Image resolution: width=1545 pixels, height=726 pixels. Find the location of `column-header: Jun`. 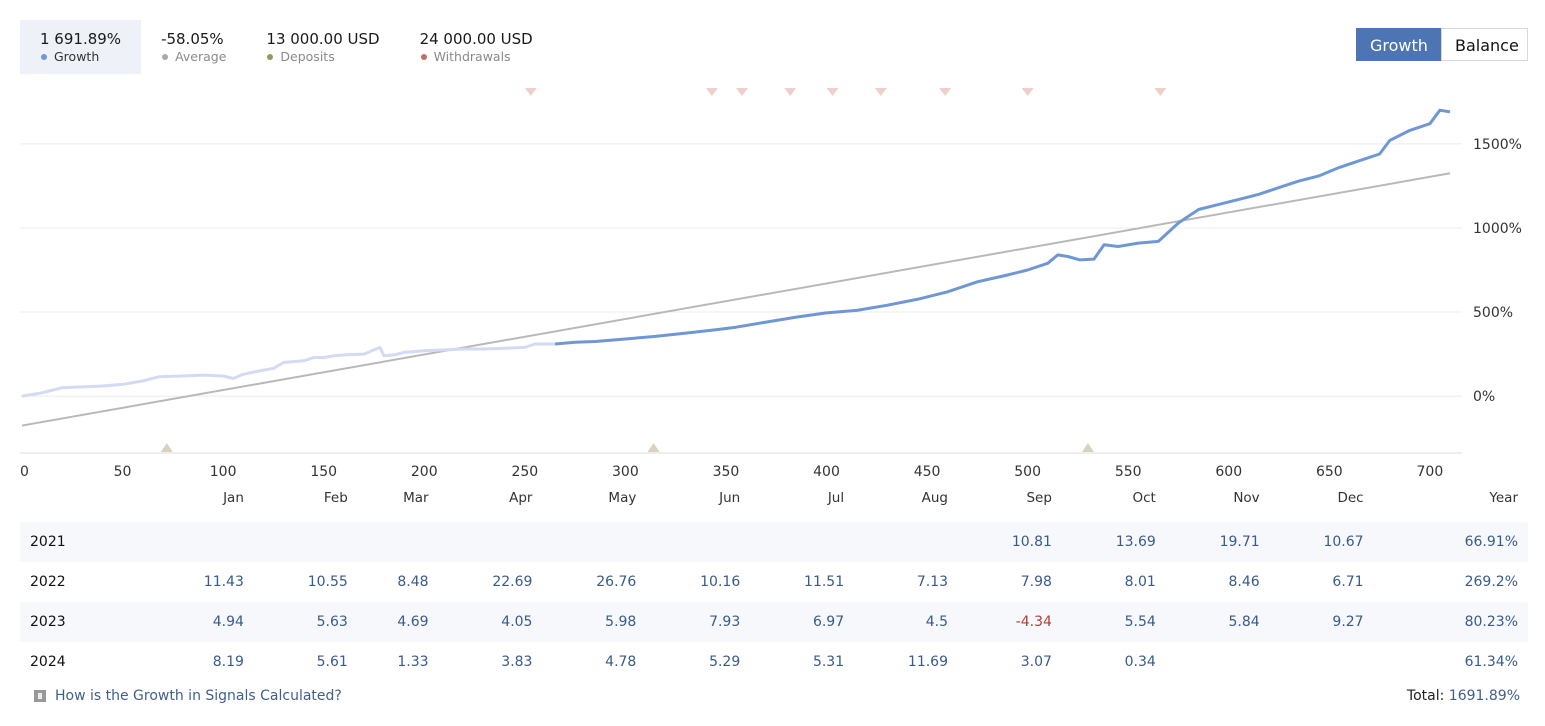

column-header: Jun is located at coordinates (730, 498).